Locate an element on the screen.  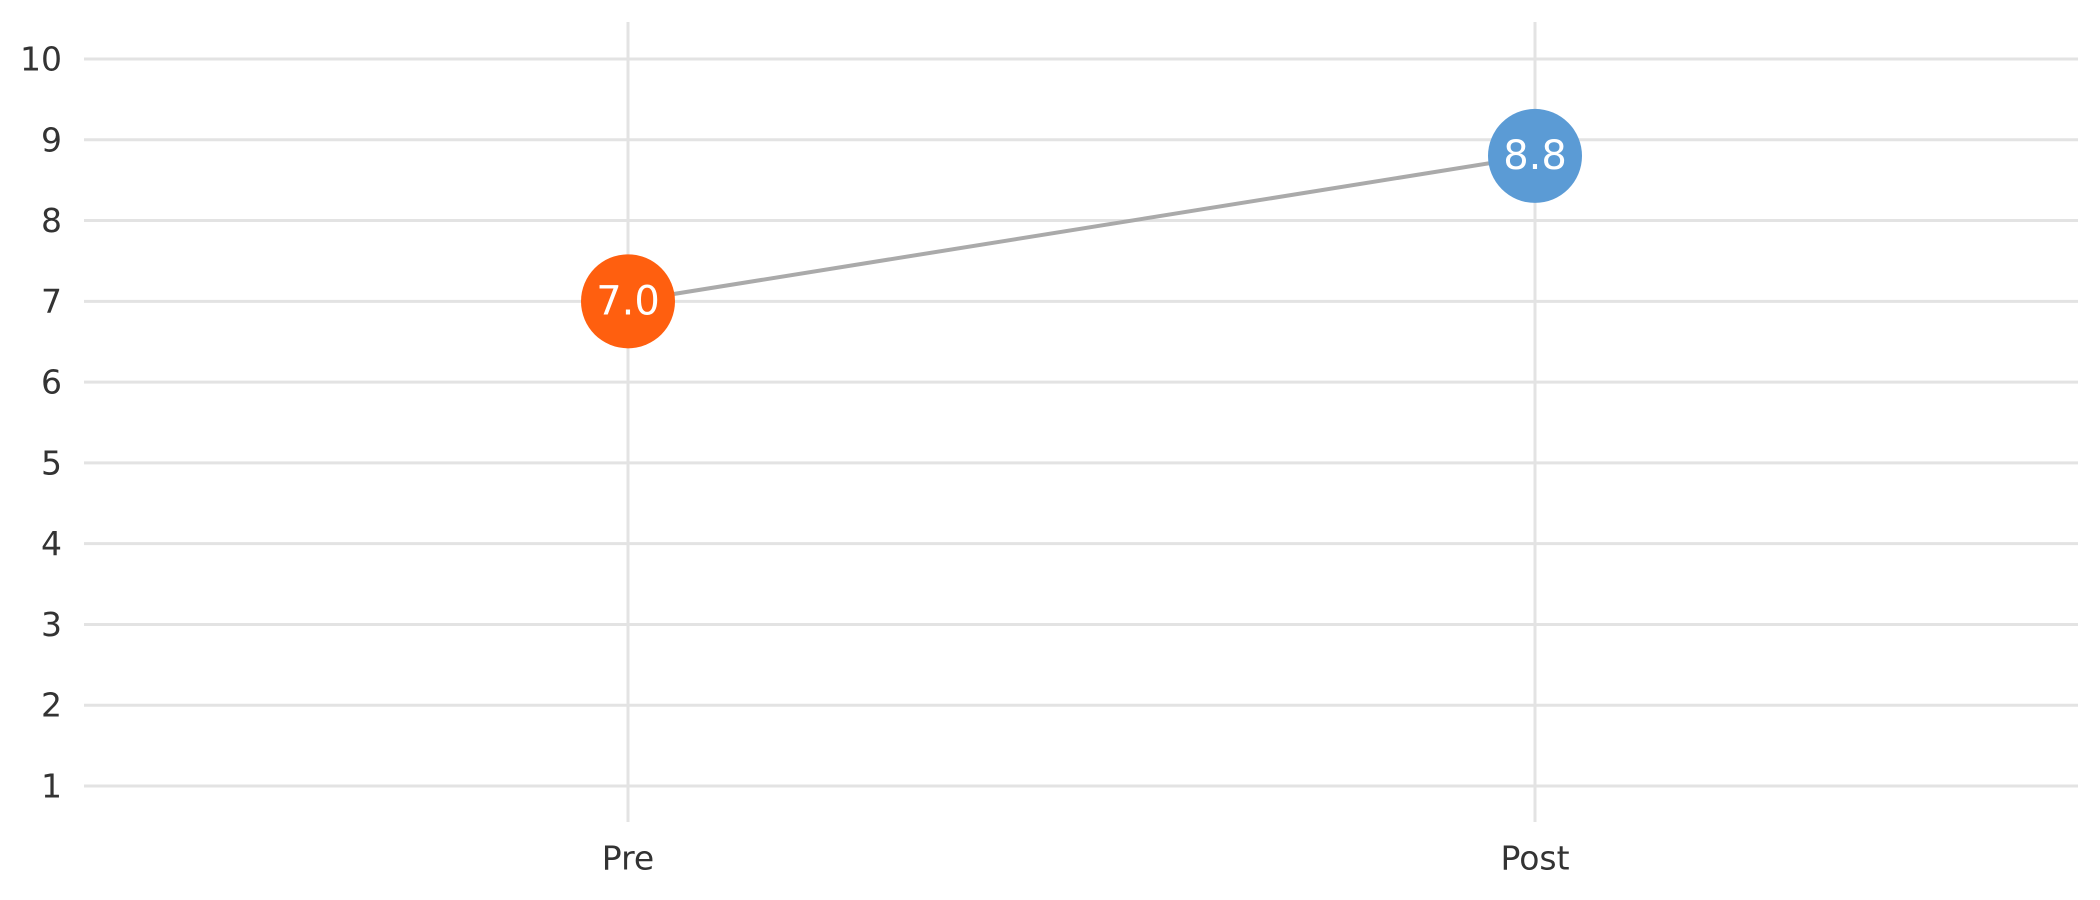
connector-line is located at coordinates (1081, 228).